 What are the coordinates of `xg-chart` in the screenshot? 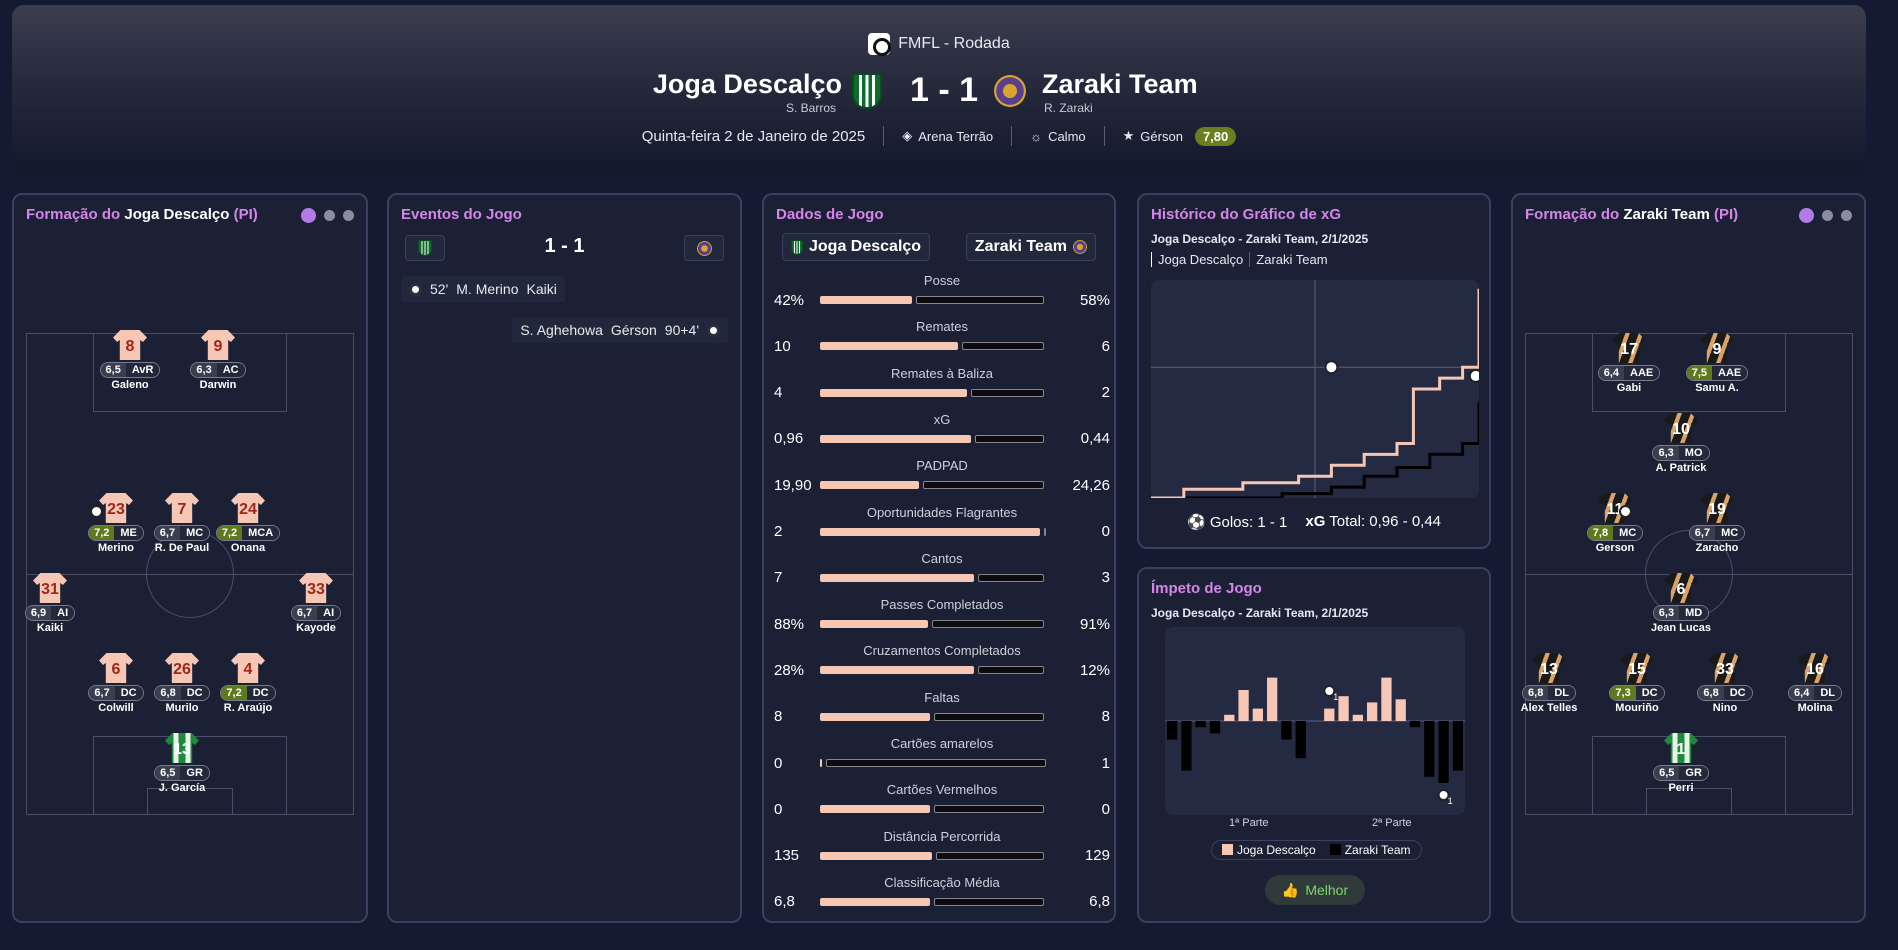 It's located at (1317, 390).